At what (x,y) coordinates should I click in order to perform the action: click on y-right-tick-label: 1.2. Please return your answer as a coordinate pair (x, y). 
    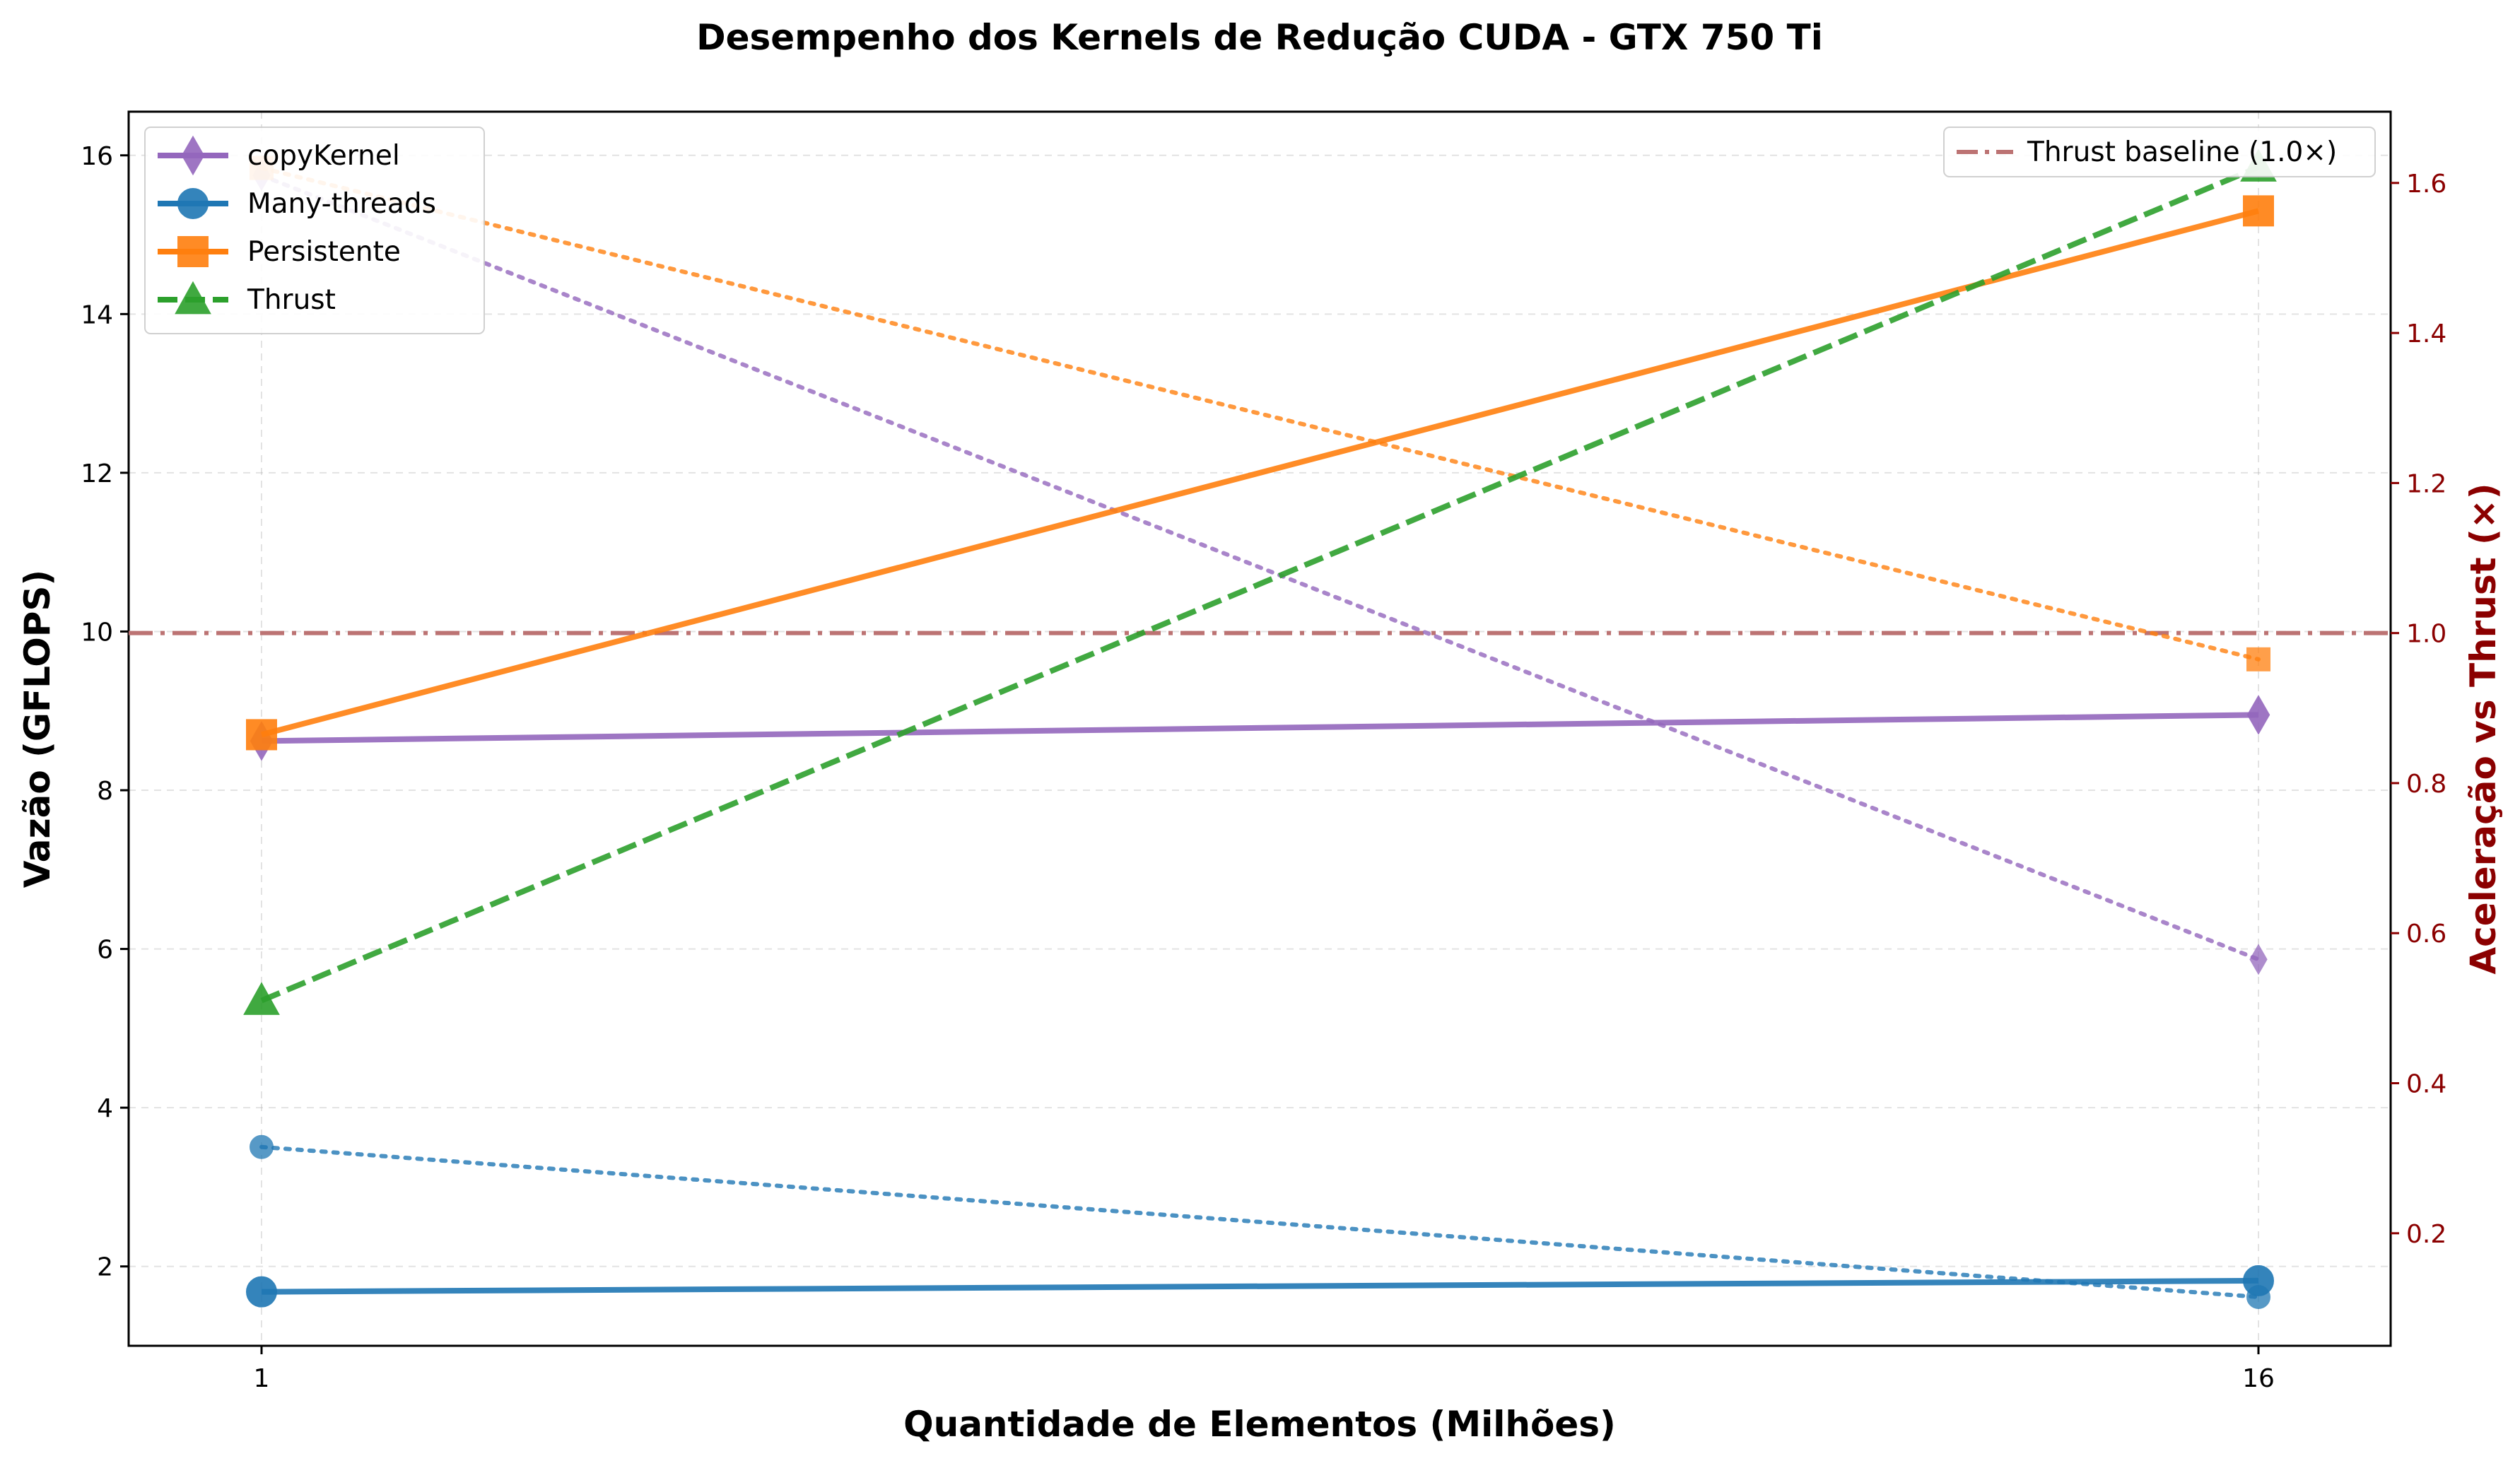
    Looking at the image, I should click on (2426, 483).